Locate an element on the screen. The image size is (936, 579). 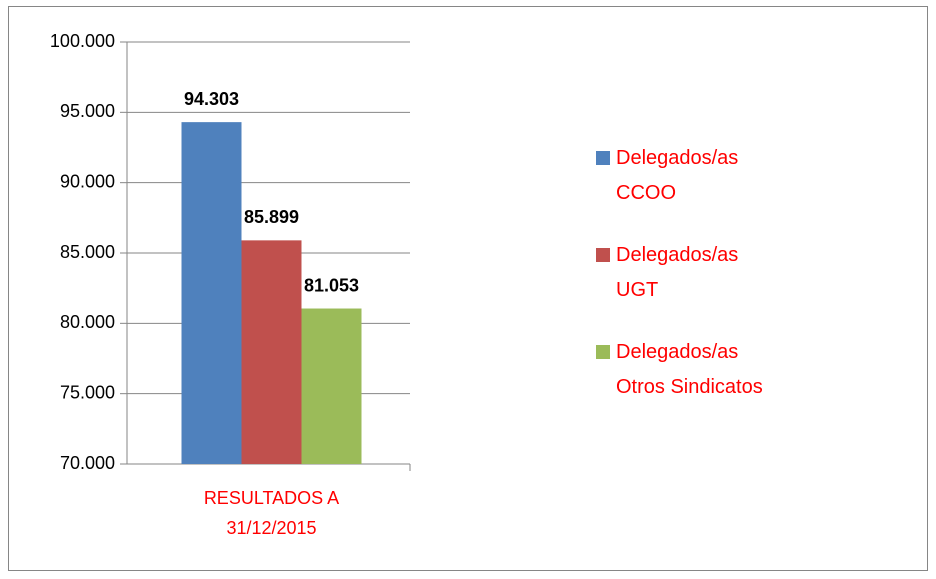
legend-label: Delegados/as UGT is located at coordinates (677, 272).